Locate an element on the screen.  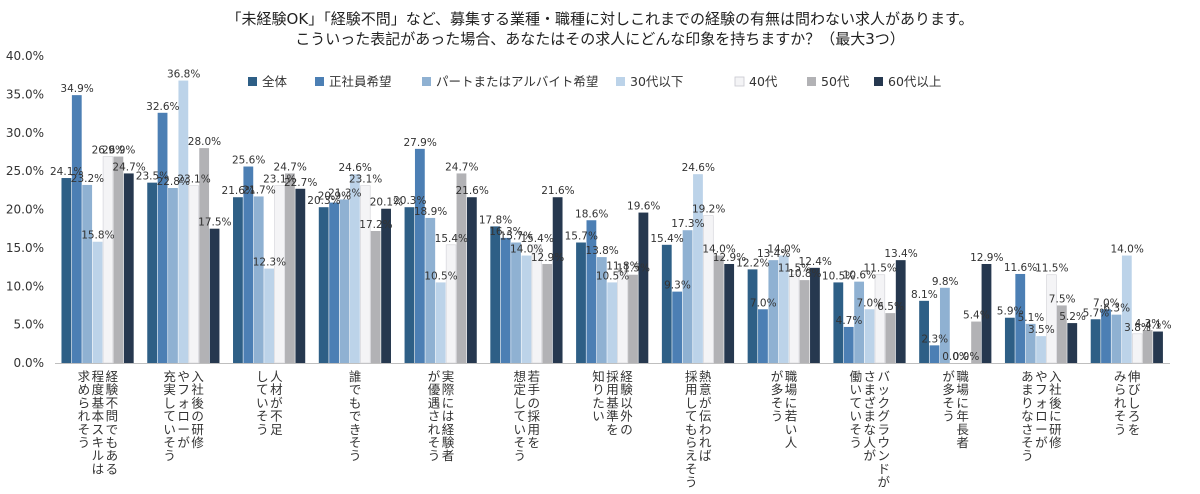
data-label: 3.8% is located at coordinates (1137, 328).